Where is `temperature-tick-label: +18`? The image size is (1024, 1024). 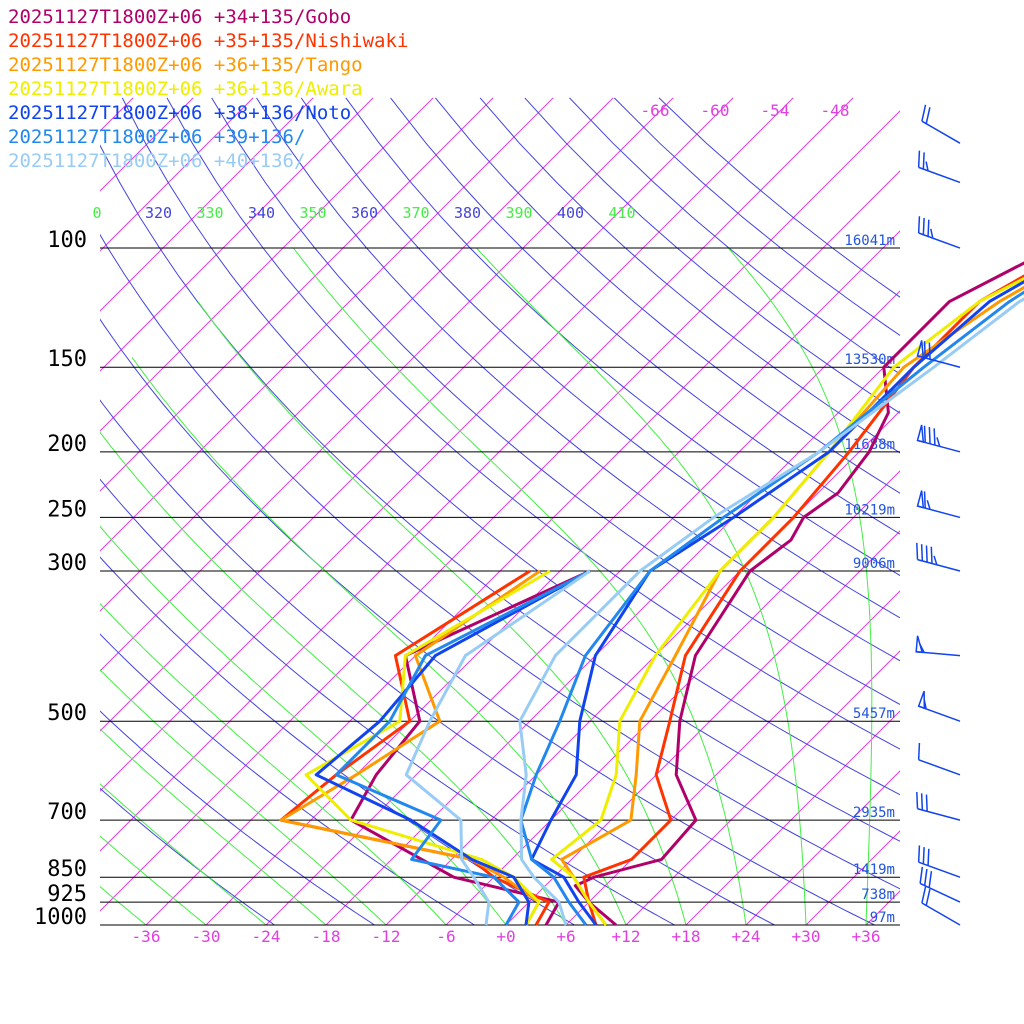 temperature-tick-label: +18 is located at coordinates (686, 936).